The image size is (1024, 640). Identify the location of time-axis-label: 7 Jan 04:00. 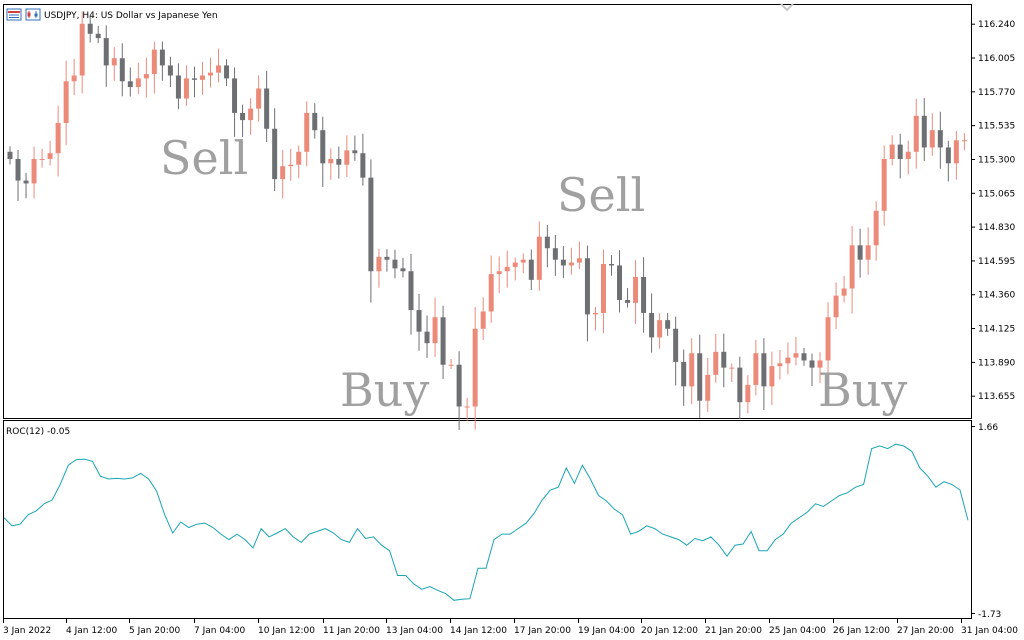
(220, 631).